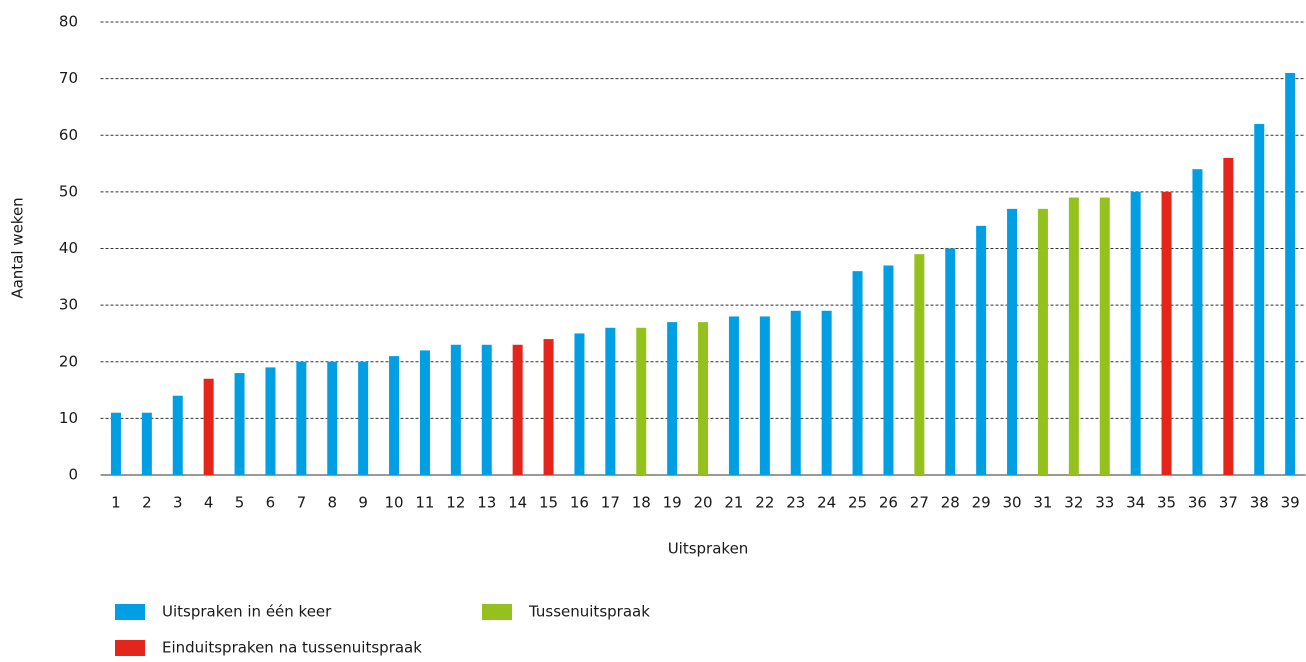 This screenshot has height=662, width=1306. I want to click on x-tick-label: 13, so click(486, 503).